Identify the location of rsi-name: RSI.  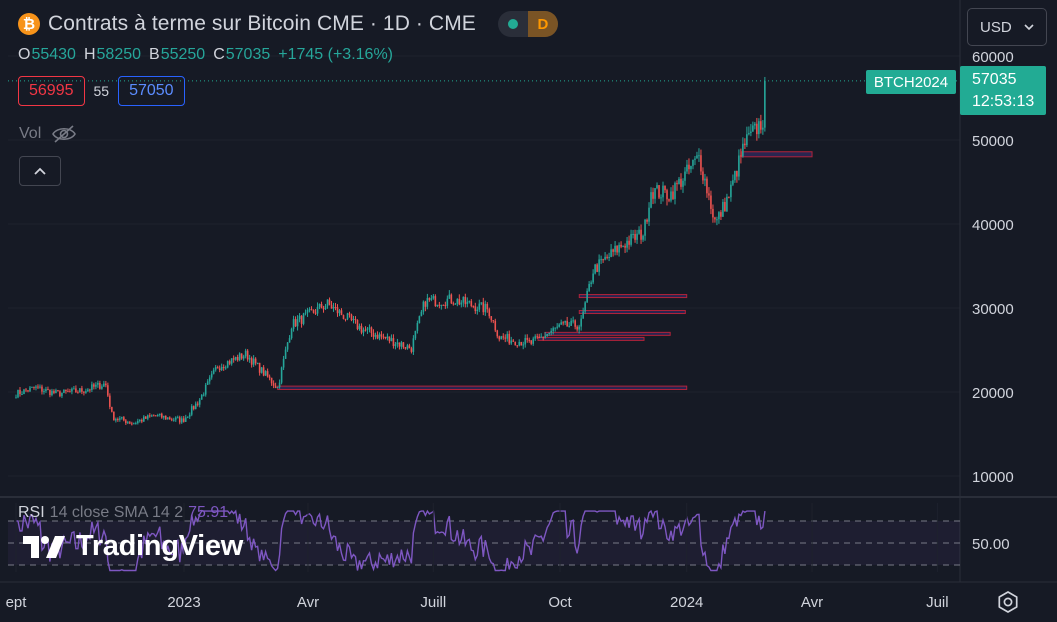
(31, 512).